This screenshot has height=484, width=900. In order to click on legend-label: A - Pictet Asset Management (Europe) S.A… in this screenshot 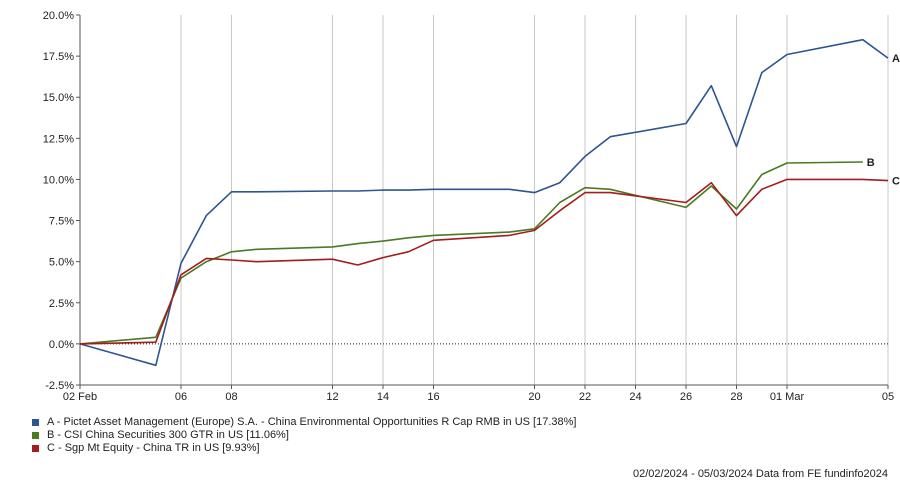, I will do `click(312, 422)`.